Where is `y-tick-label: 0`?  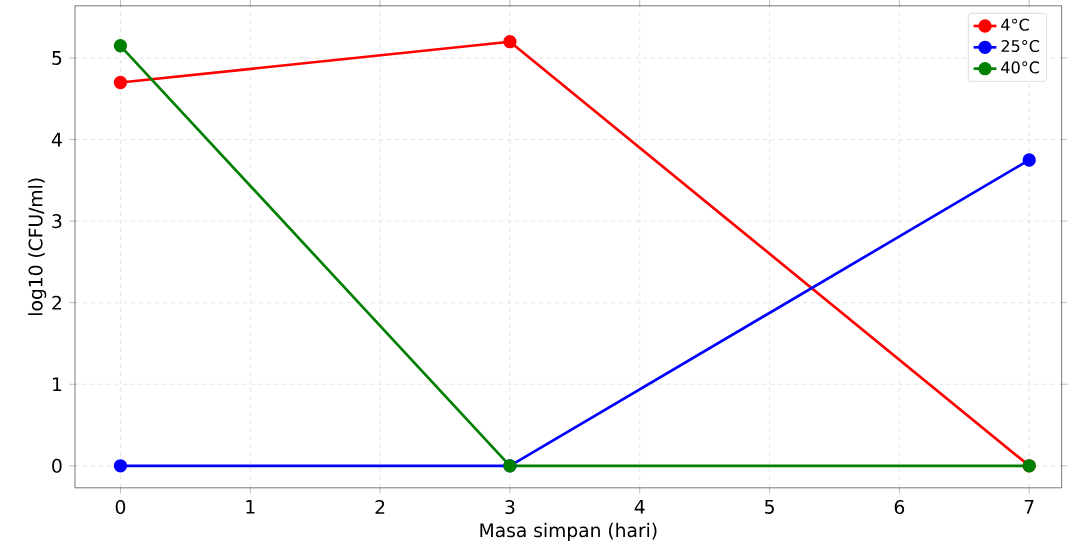 y-tick-label: 0 is located at coordinates (57, 465).